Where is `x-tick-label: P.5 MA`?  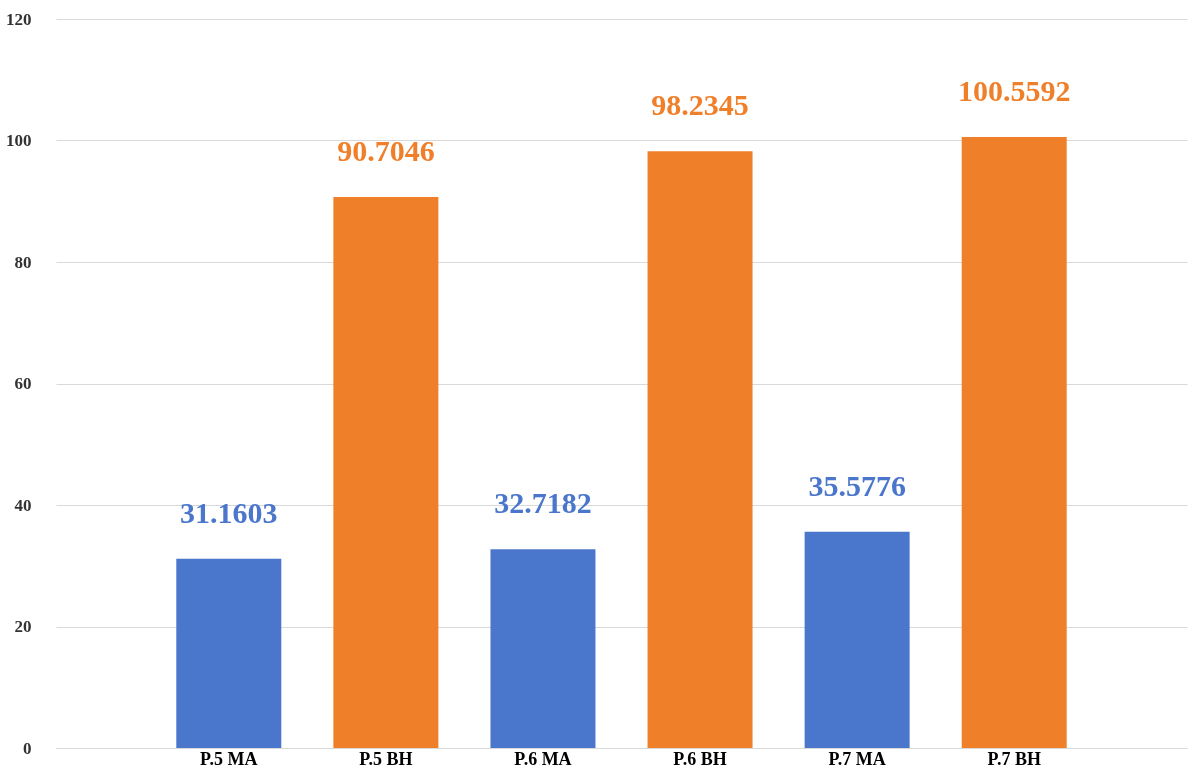 x-tick-label: P.5 MA is located at coordinates (229, 758).